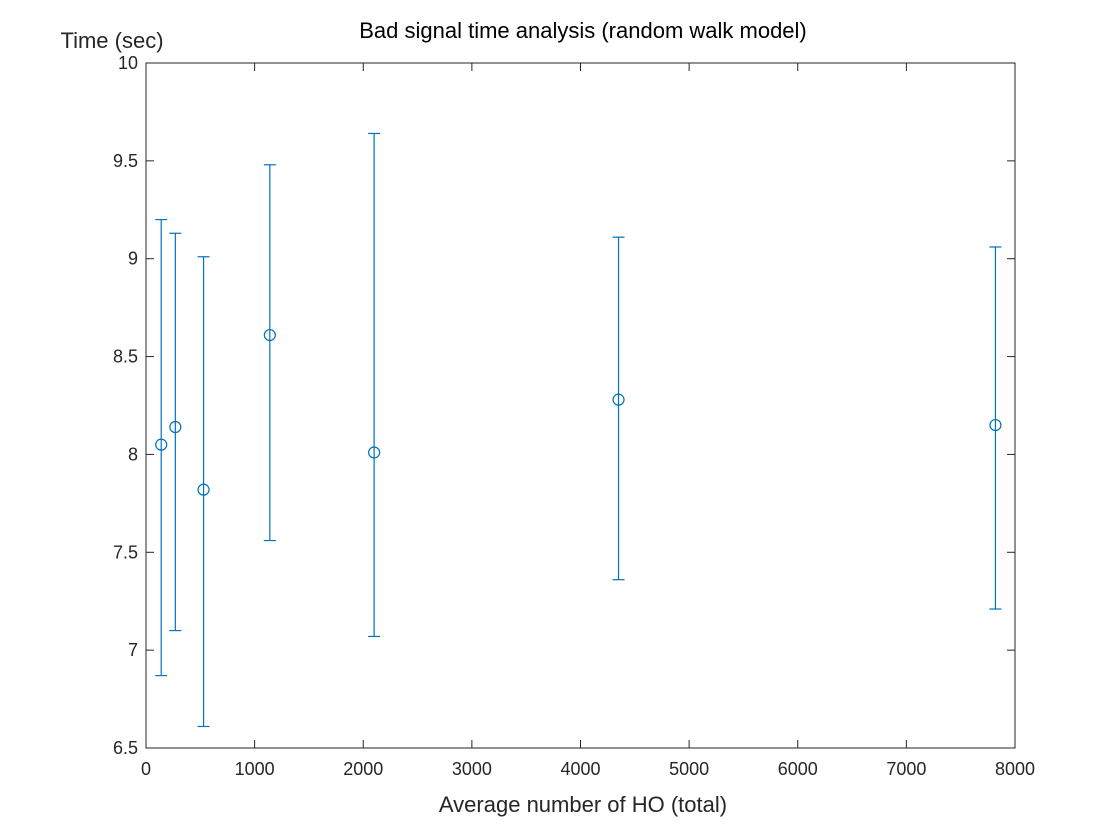  I want to click on y-tick-label: 8, so click(133, 454).